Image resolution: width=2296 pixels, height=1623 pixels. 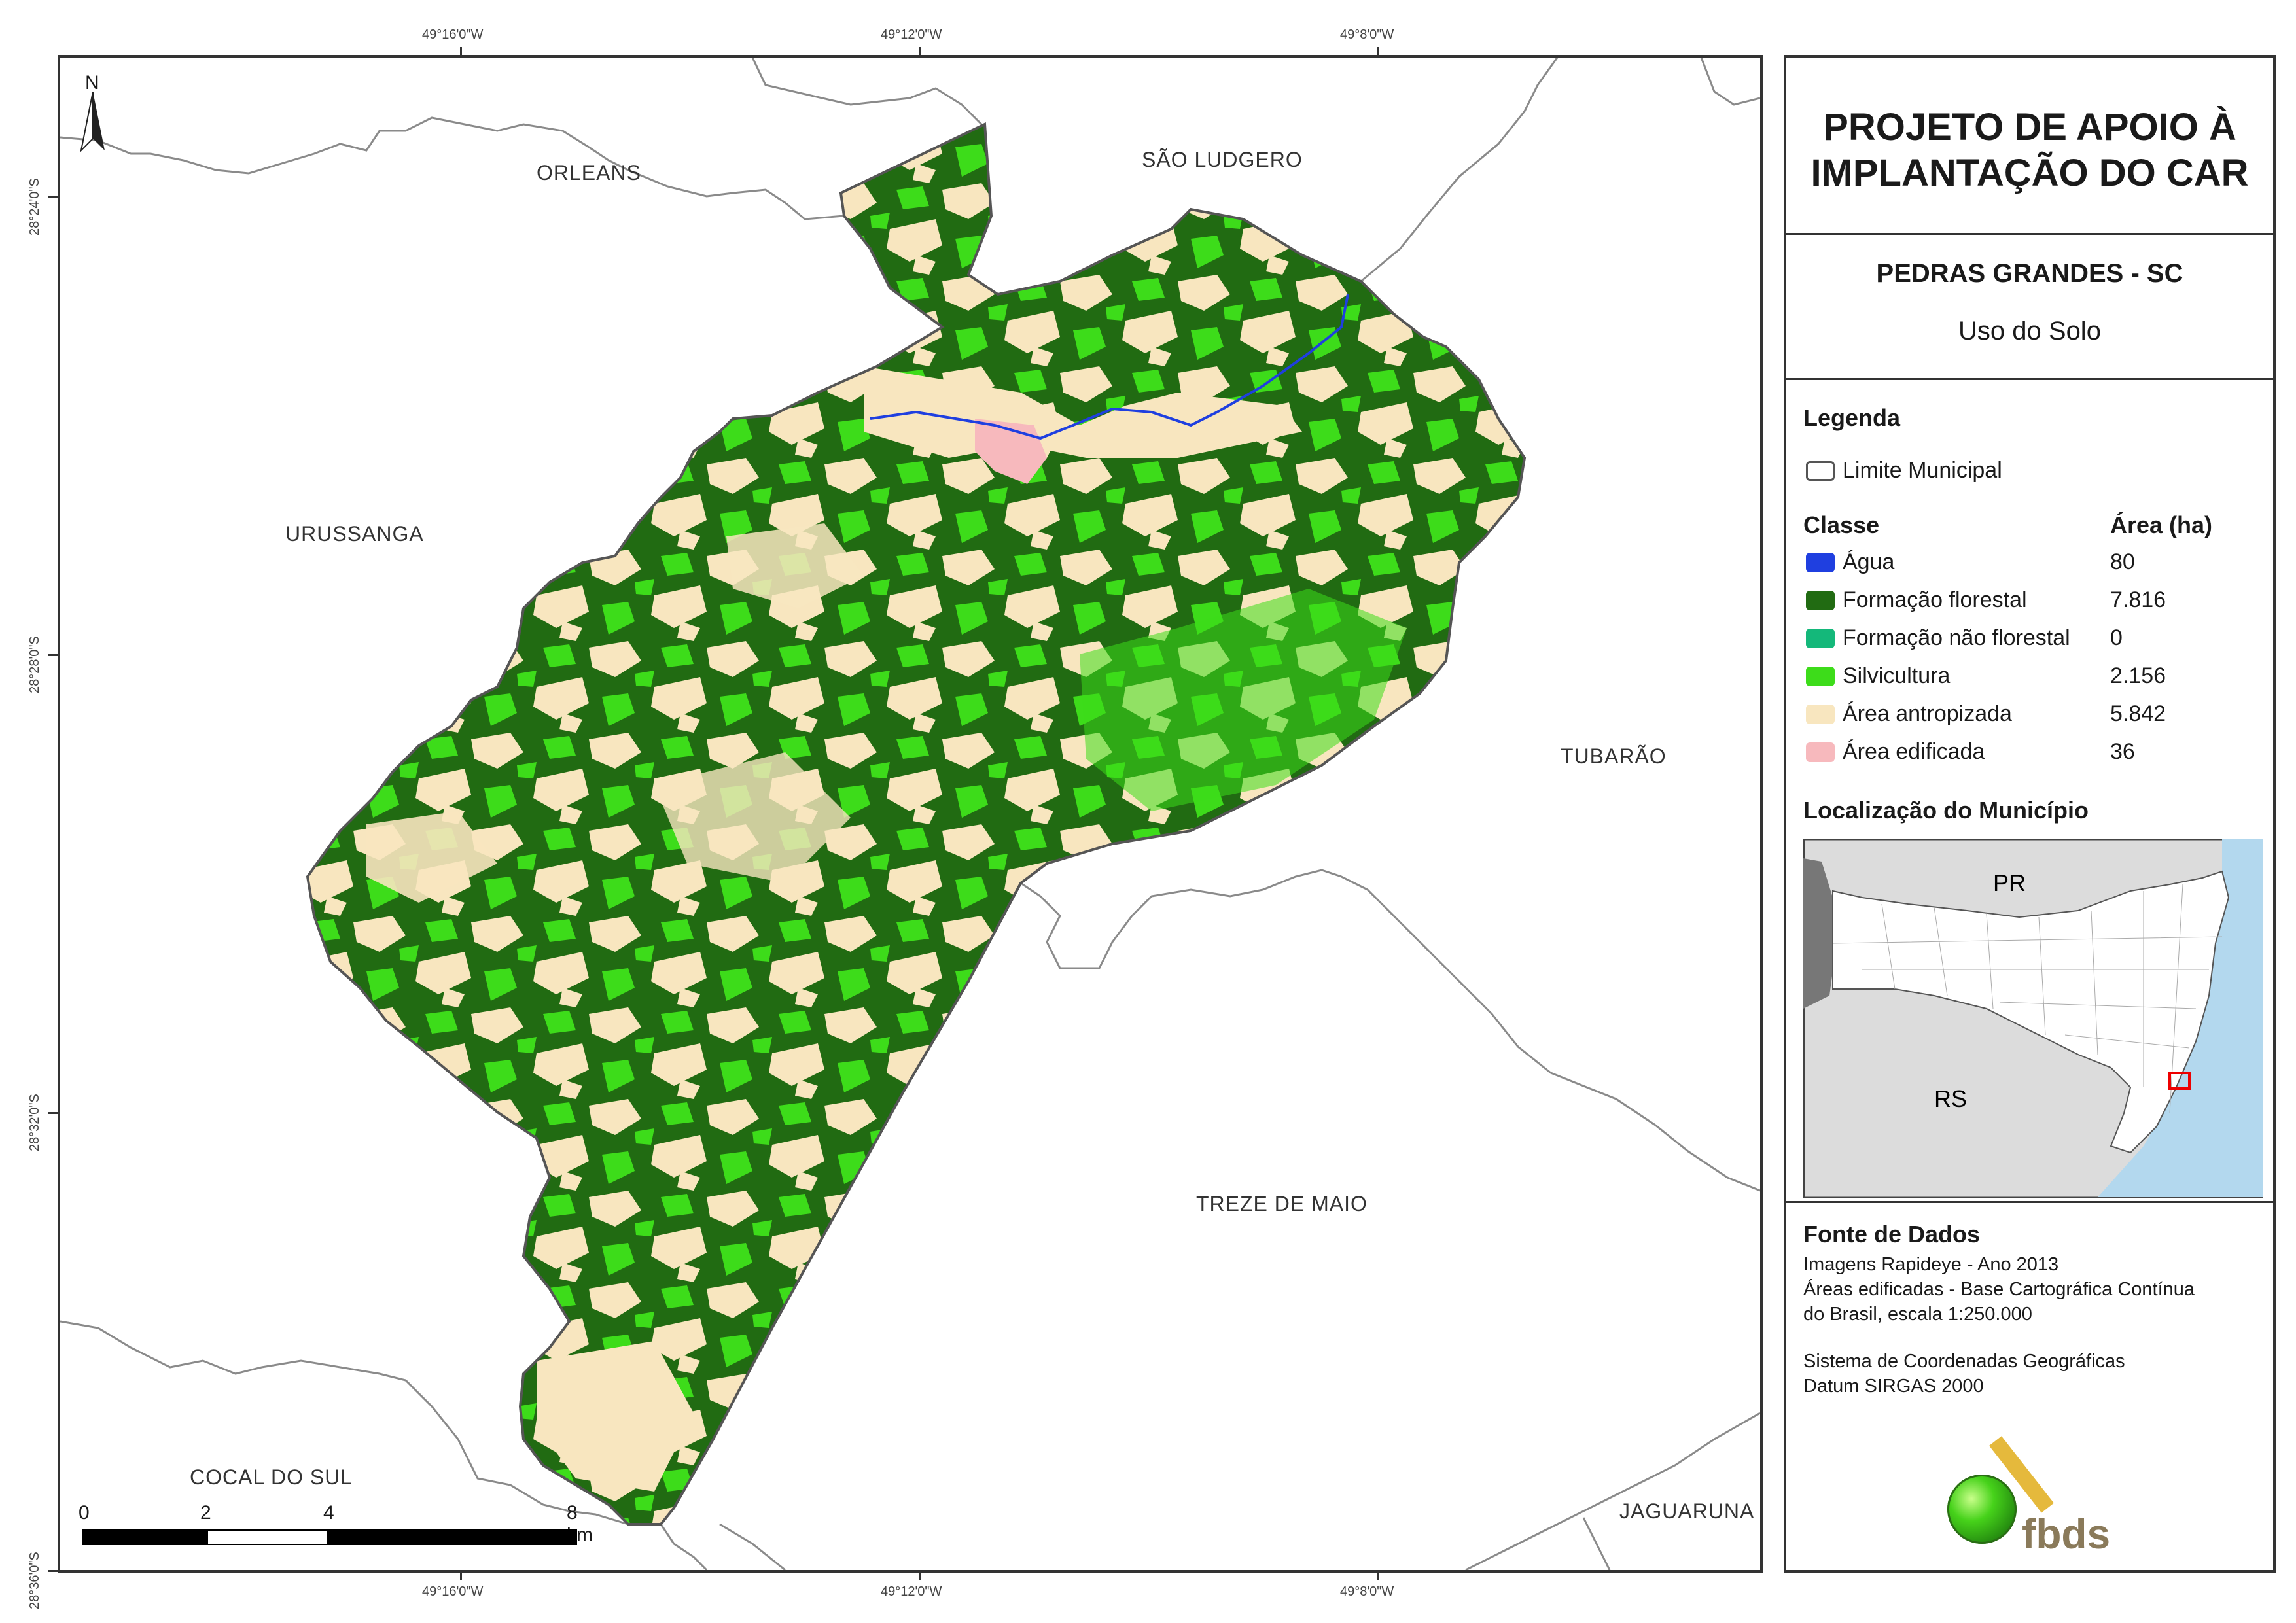 What do you see at coordinates (2116, 637) in the screenshot?
I see `legend-class-area: 0` at bounding box center [2116, 637].